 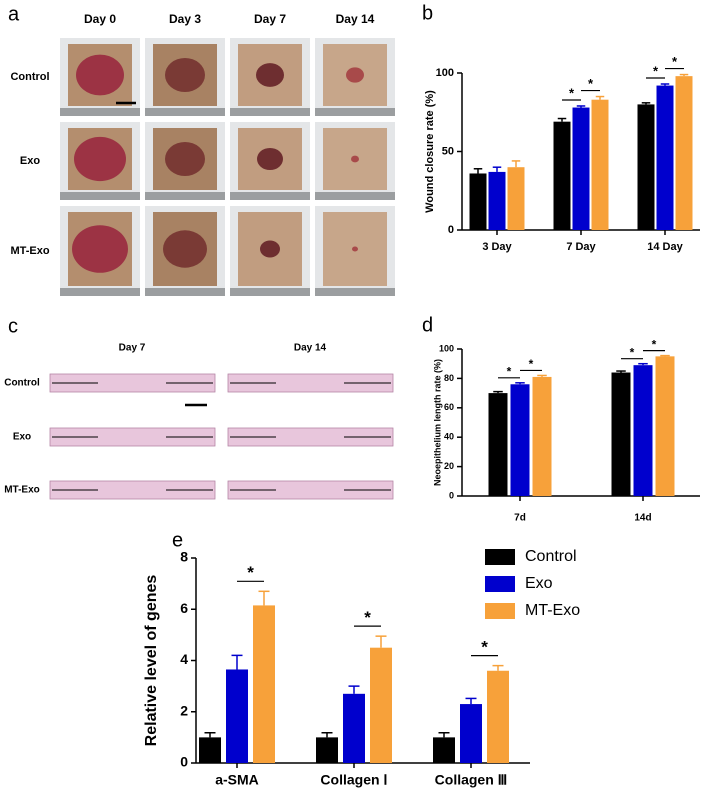 I want to click on y-axis-title: Wound closure rate (%), so click(x=430, y=151).